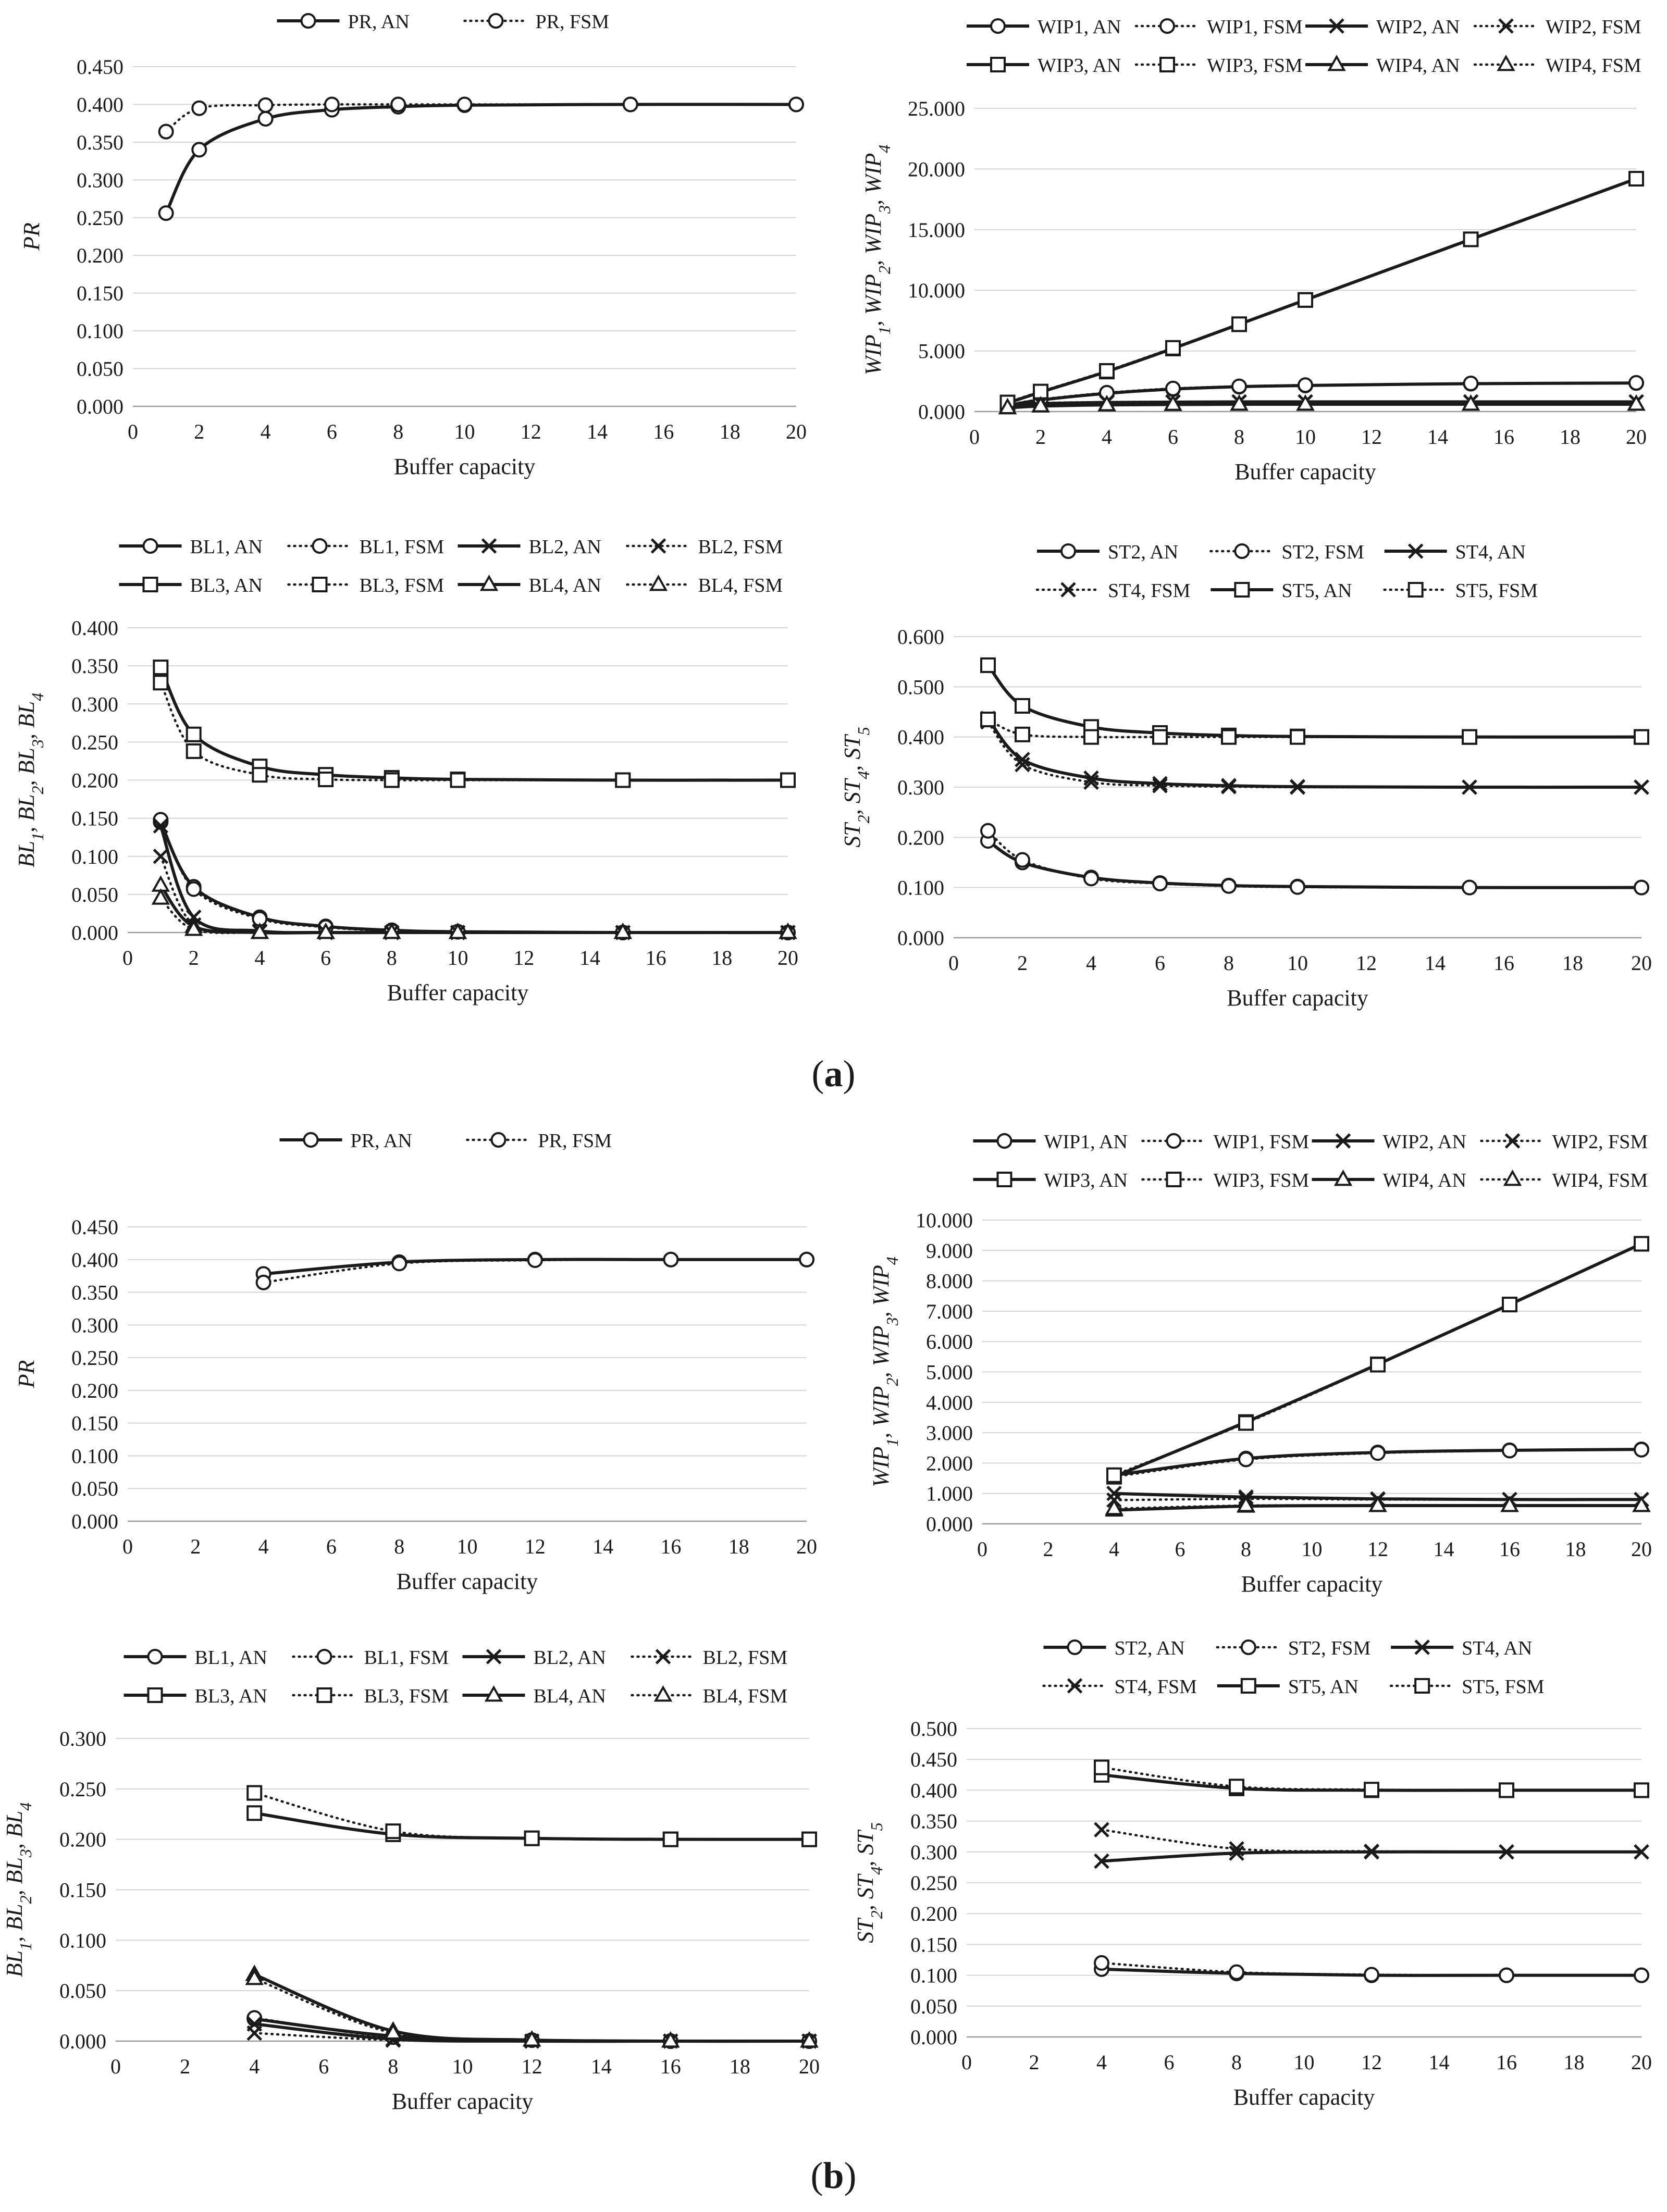  I want to click on legend-item: BL1, AN, so click(195, 1658).